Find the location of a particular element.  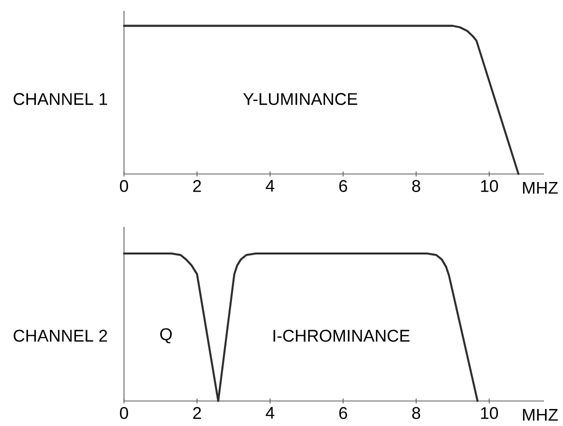

y-axis-title: CHANNEL 2 is located at coordinates (60, 336).